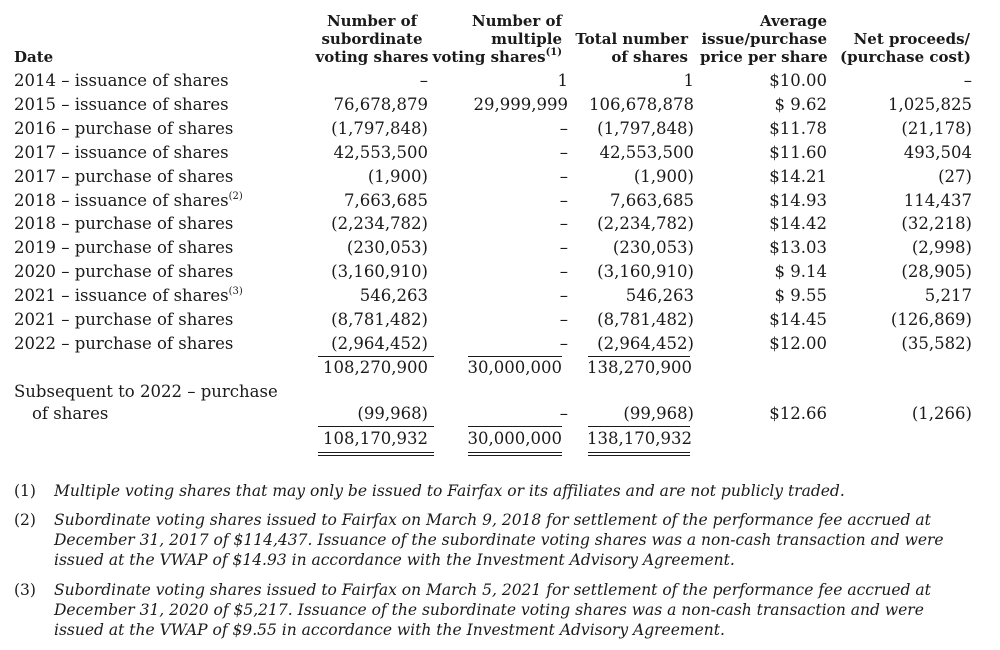  I want to click on subsequent-subordinate: (99,968), so click(392, 413).